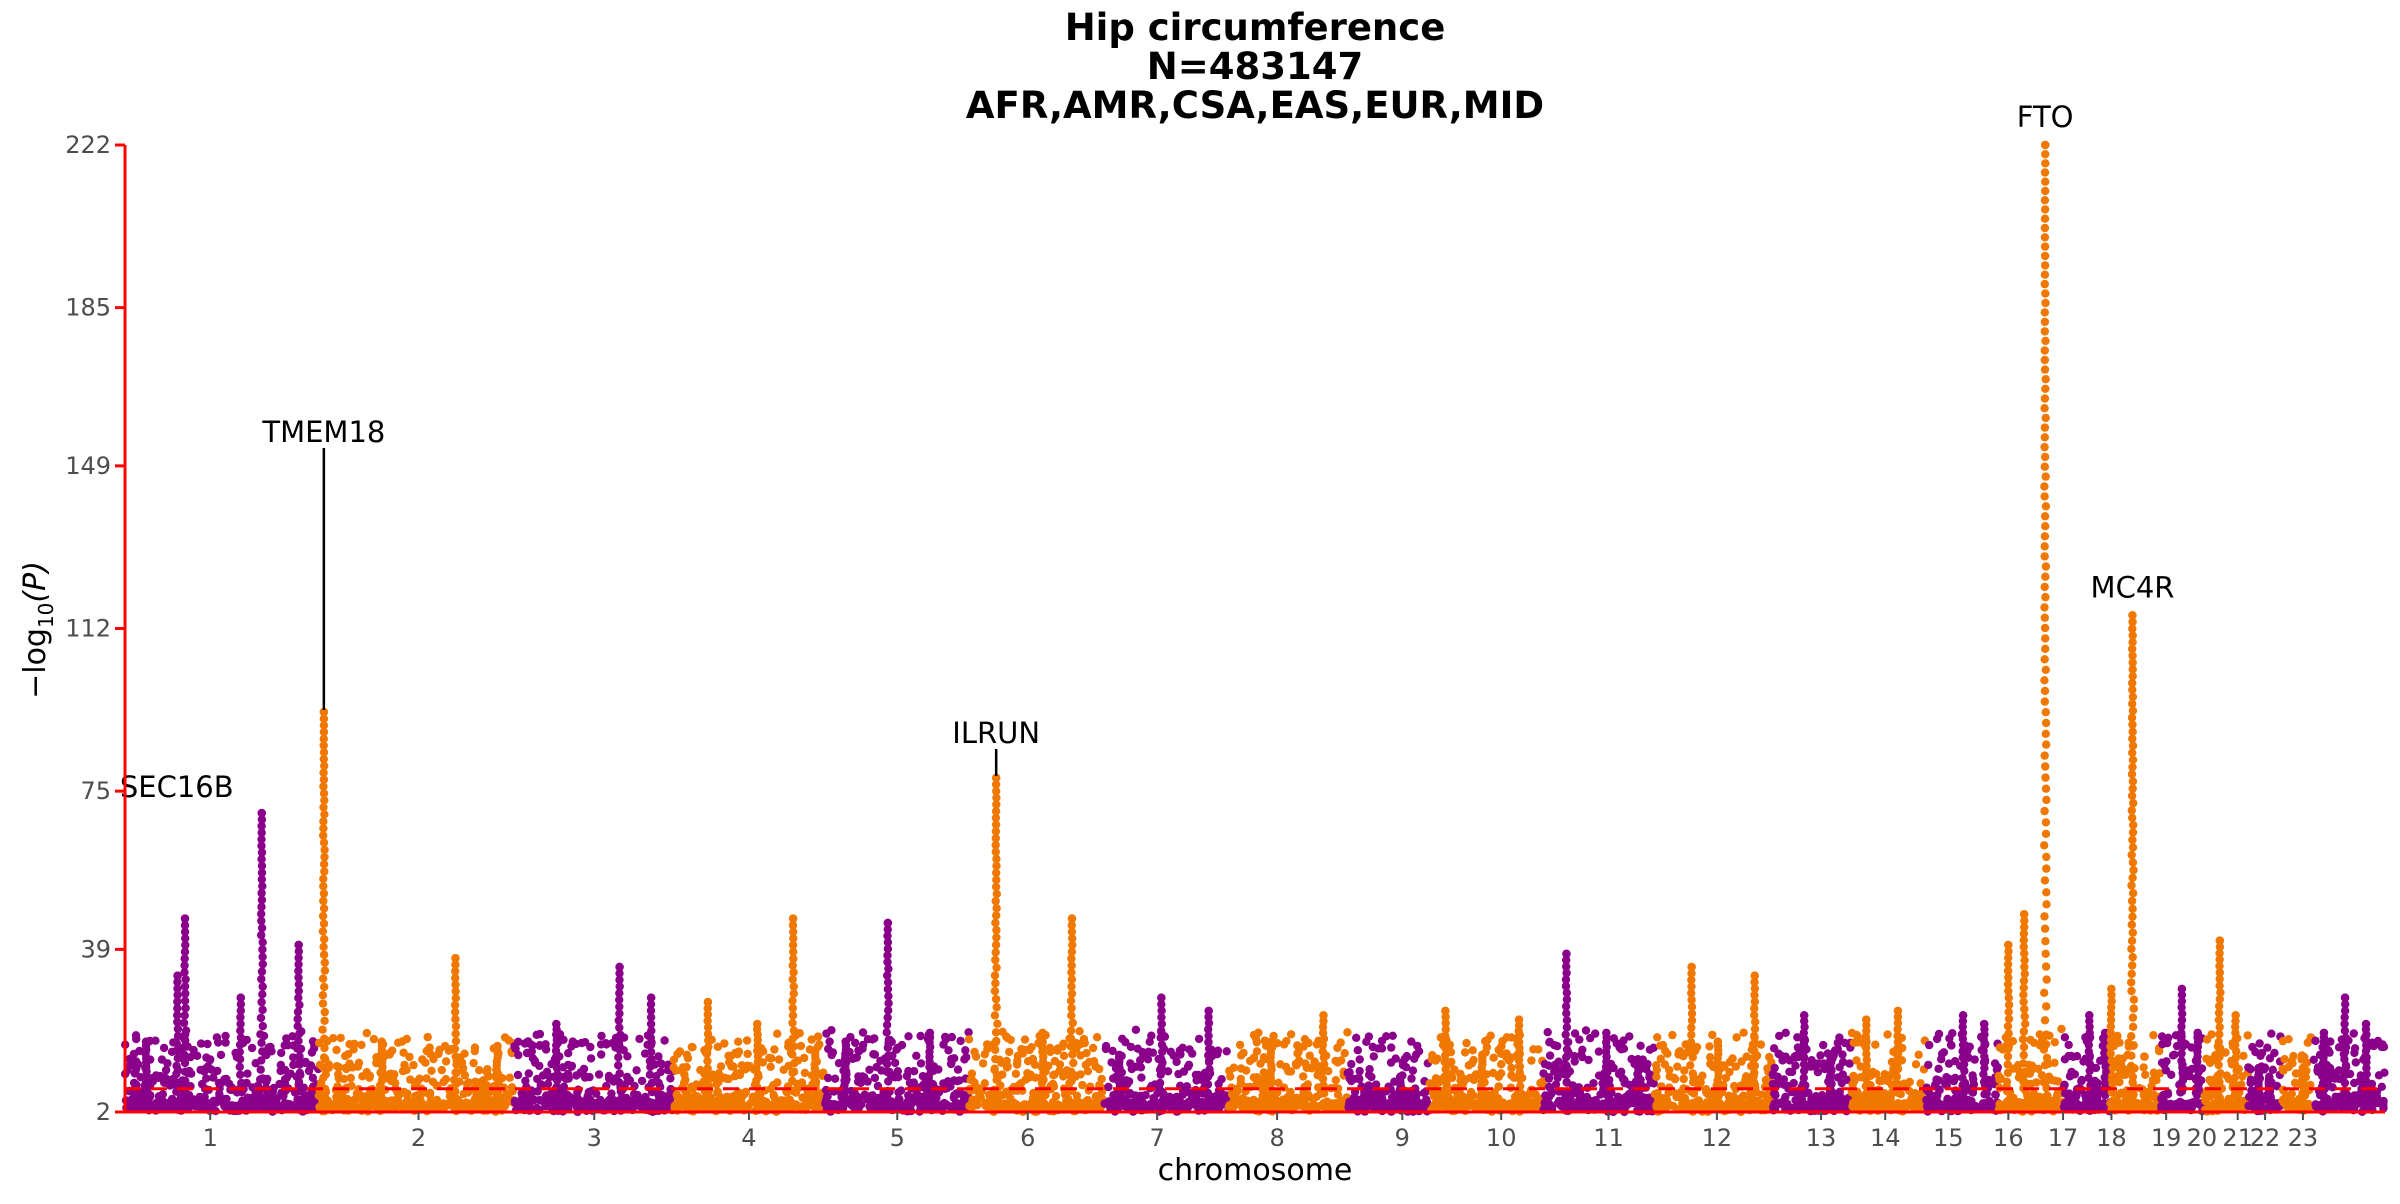 The width and height of the screenshot is (2400, 1204). What do you see at coordinates (1255, 27) in the screenshot?
I see `title-line-1: Hip circumference` at bounding box center [1255, 27].